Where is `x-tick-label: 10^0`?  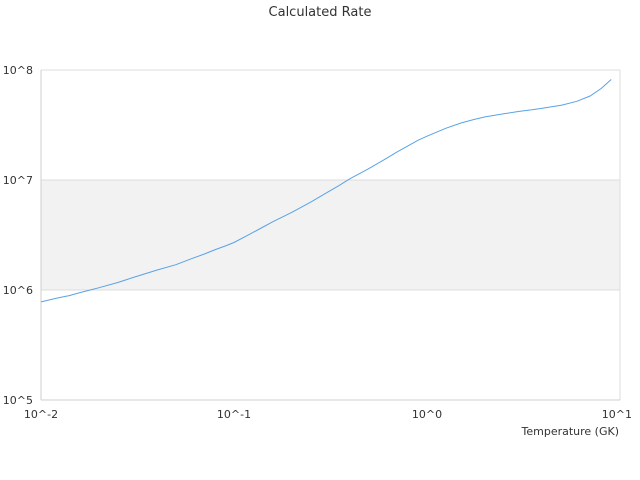
x-tick-label: 10^0 is located at coordinates (427, 414).